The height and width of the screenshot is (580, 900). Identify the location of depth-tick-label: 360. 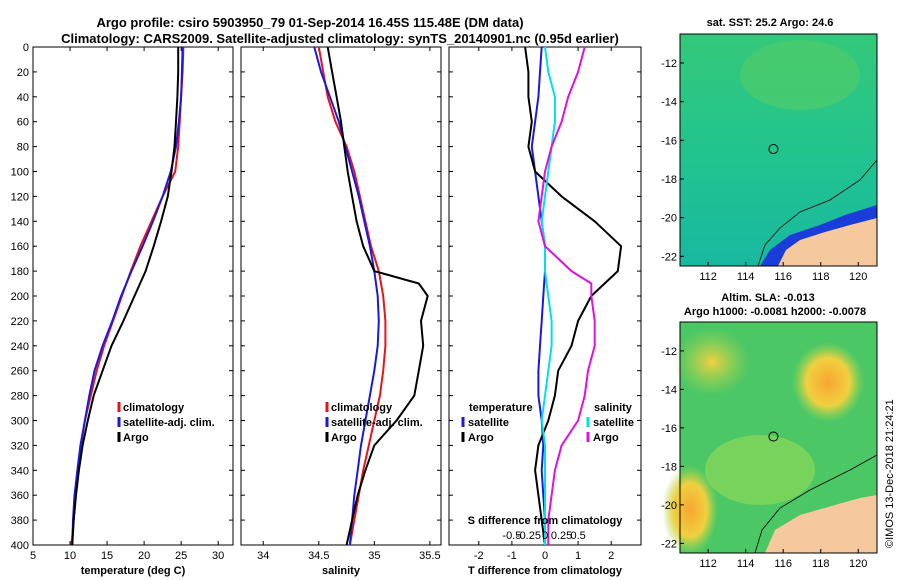
(20, 496).